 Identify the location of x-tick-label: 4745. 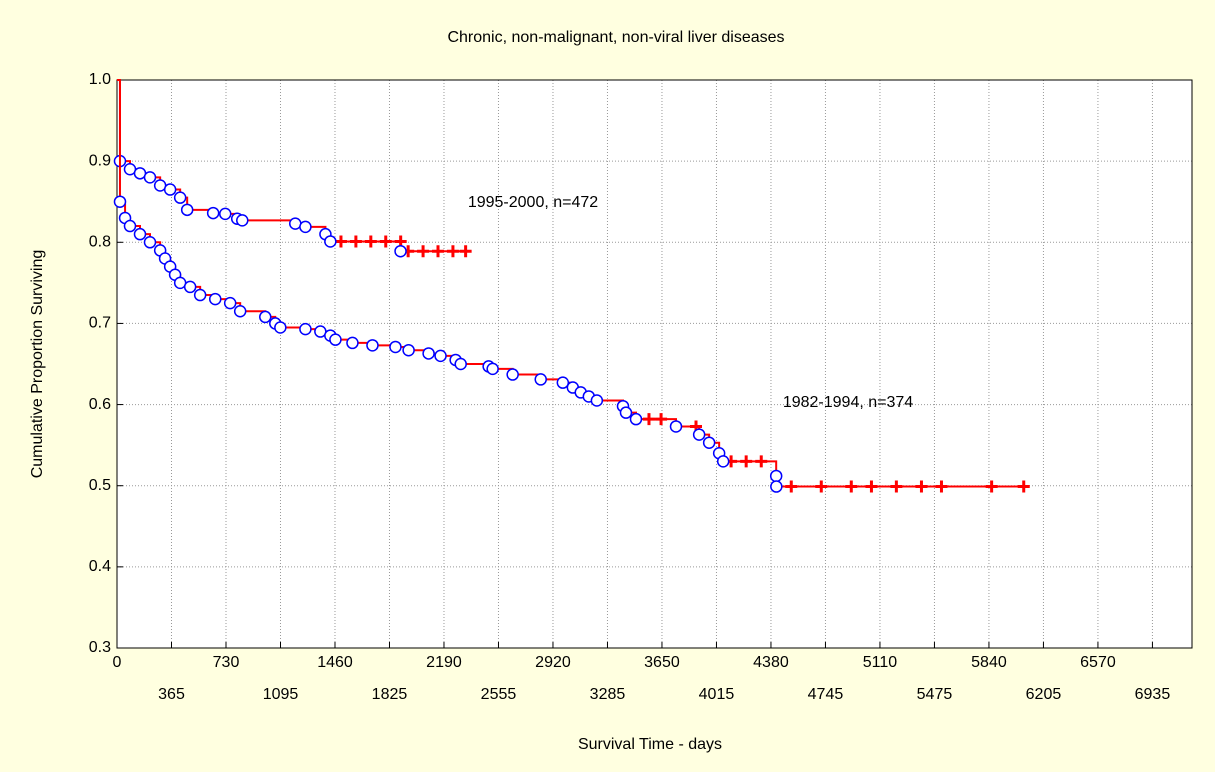
(826, 694).